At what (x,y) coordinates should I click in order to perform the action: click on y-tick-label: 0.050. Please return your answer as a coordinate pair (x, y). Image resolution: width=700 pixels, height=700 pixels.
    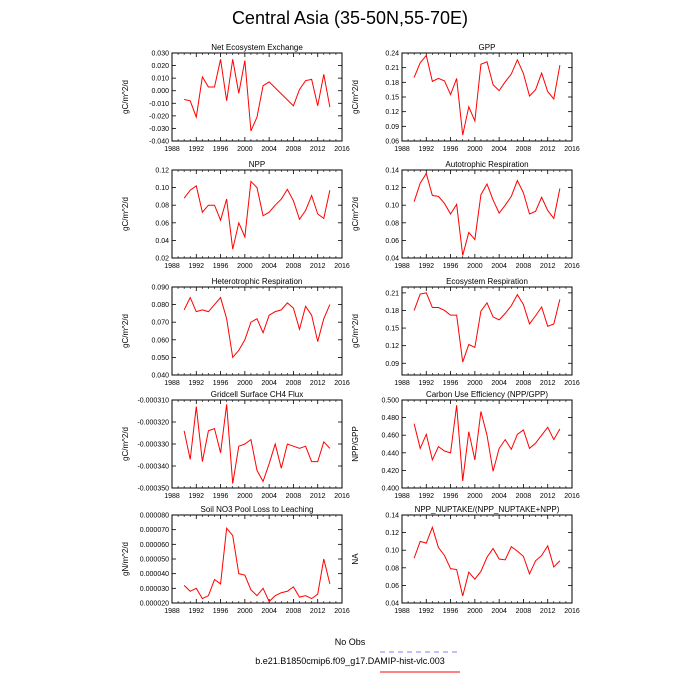
    Looking at the image, I should click on (160, 358).